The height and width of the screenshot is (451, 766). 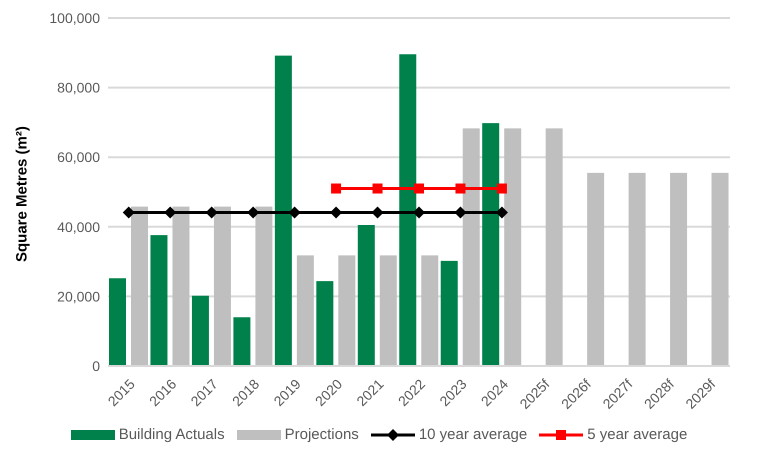 What do you see at coordinates (321, 434) in the screenshot?
I see `legend-label: Projections` at bounding box center [321, 434].